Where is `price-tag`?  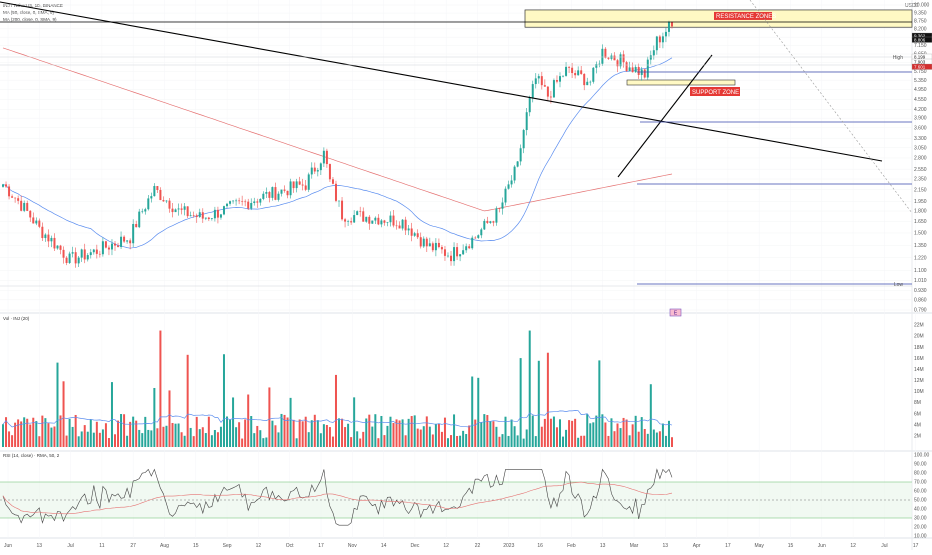
price-tag is located at coordinates (921, 39).